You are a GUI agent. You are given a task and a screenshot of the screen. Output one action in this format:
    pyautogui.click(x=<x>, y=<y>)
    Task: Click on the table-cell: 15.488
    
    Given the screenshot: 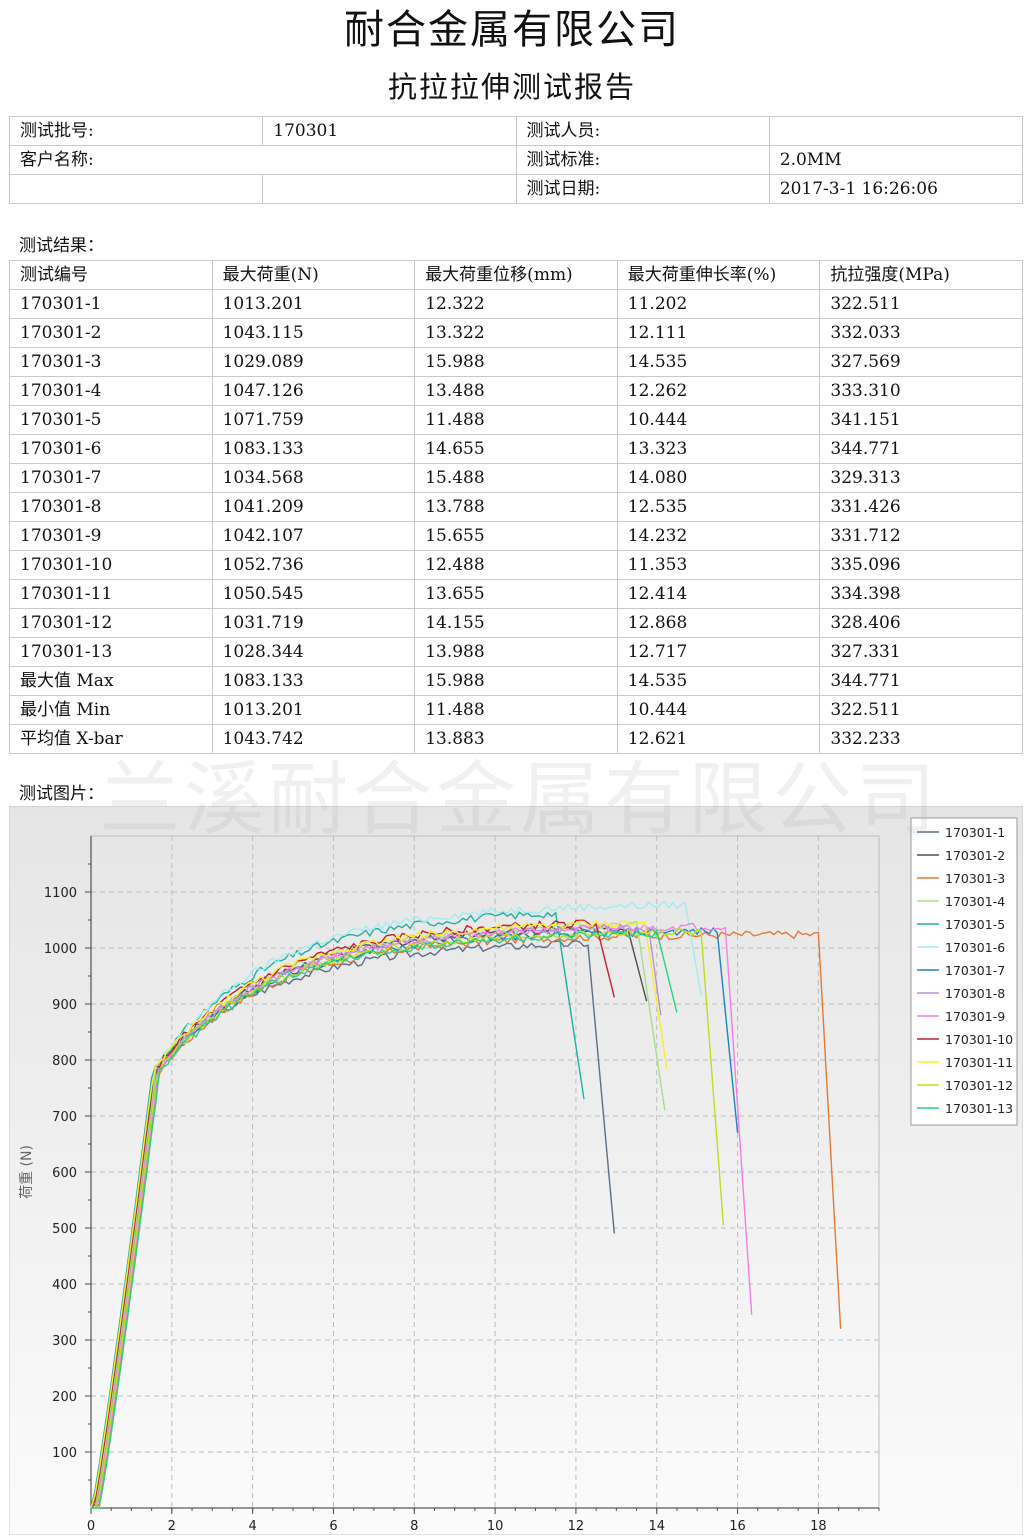 What is the action you would take?
    pyautogui.click(x=516, y=478)
    